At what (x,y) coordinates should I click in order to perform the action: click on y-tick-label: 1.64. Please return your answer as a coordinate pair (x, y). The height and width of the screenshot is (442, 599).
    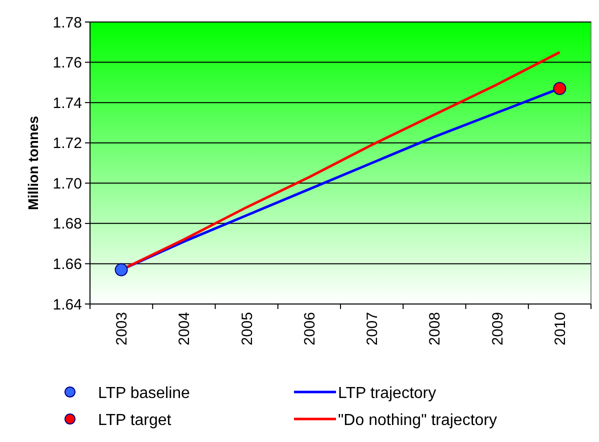
    Looking at the image, I should click on (67, 305).